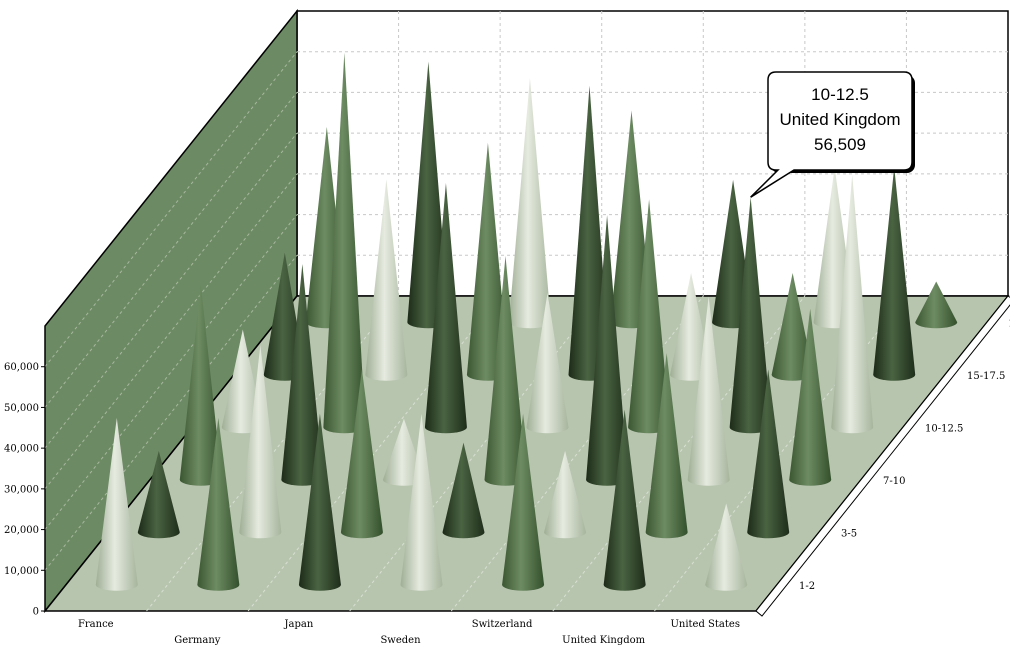  What do you see at coordinates (400, 640) in the screenshot?
I see `x-tick-label-sweden: Sweden` at bounding box center [400, 640].